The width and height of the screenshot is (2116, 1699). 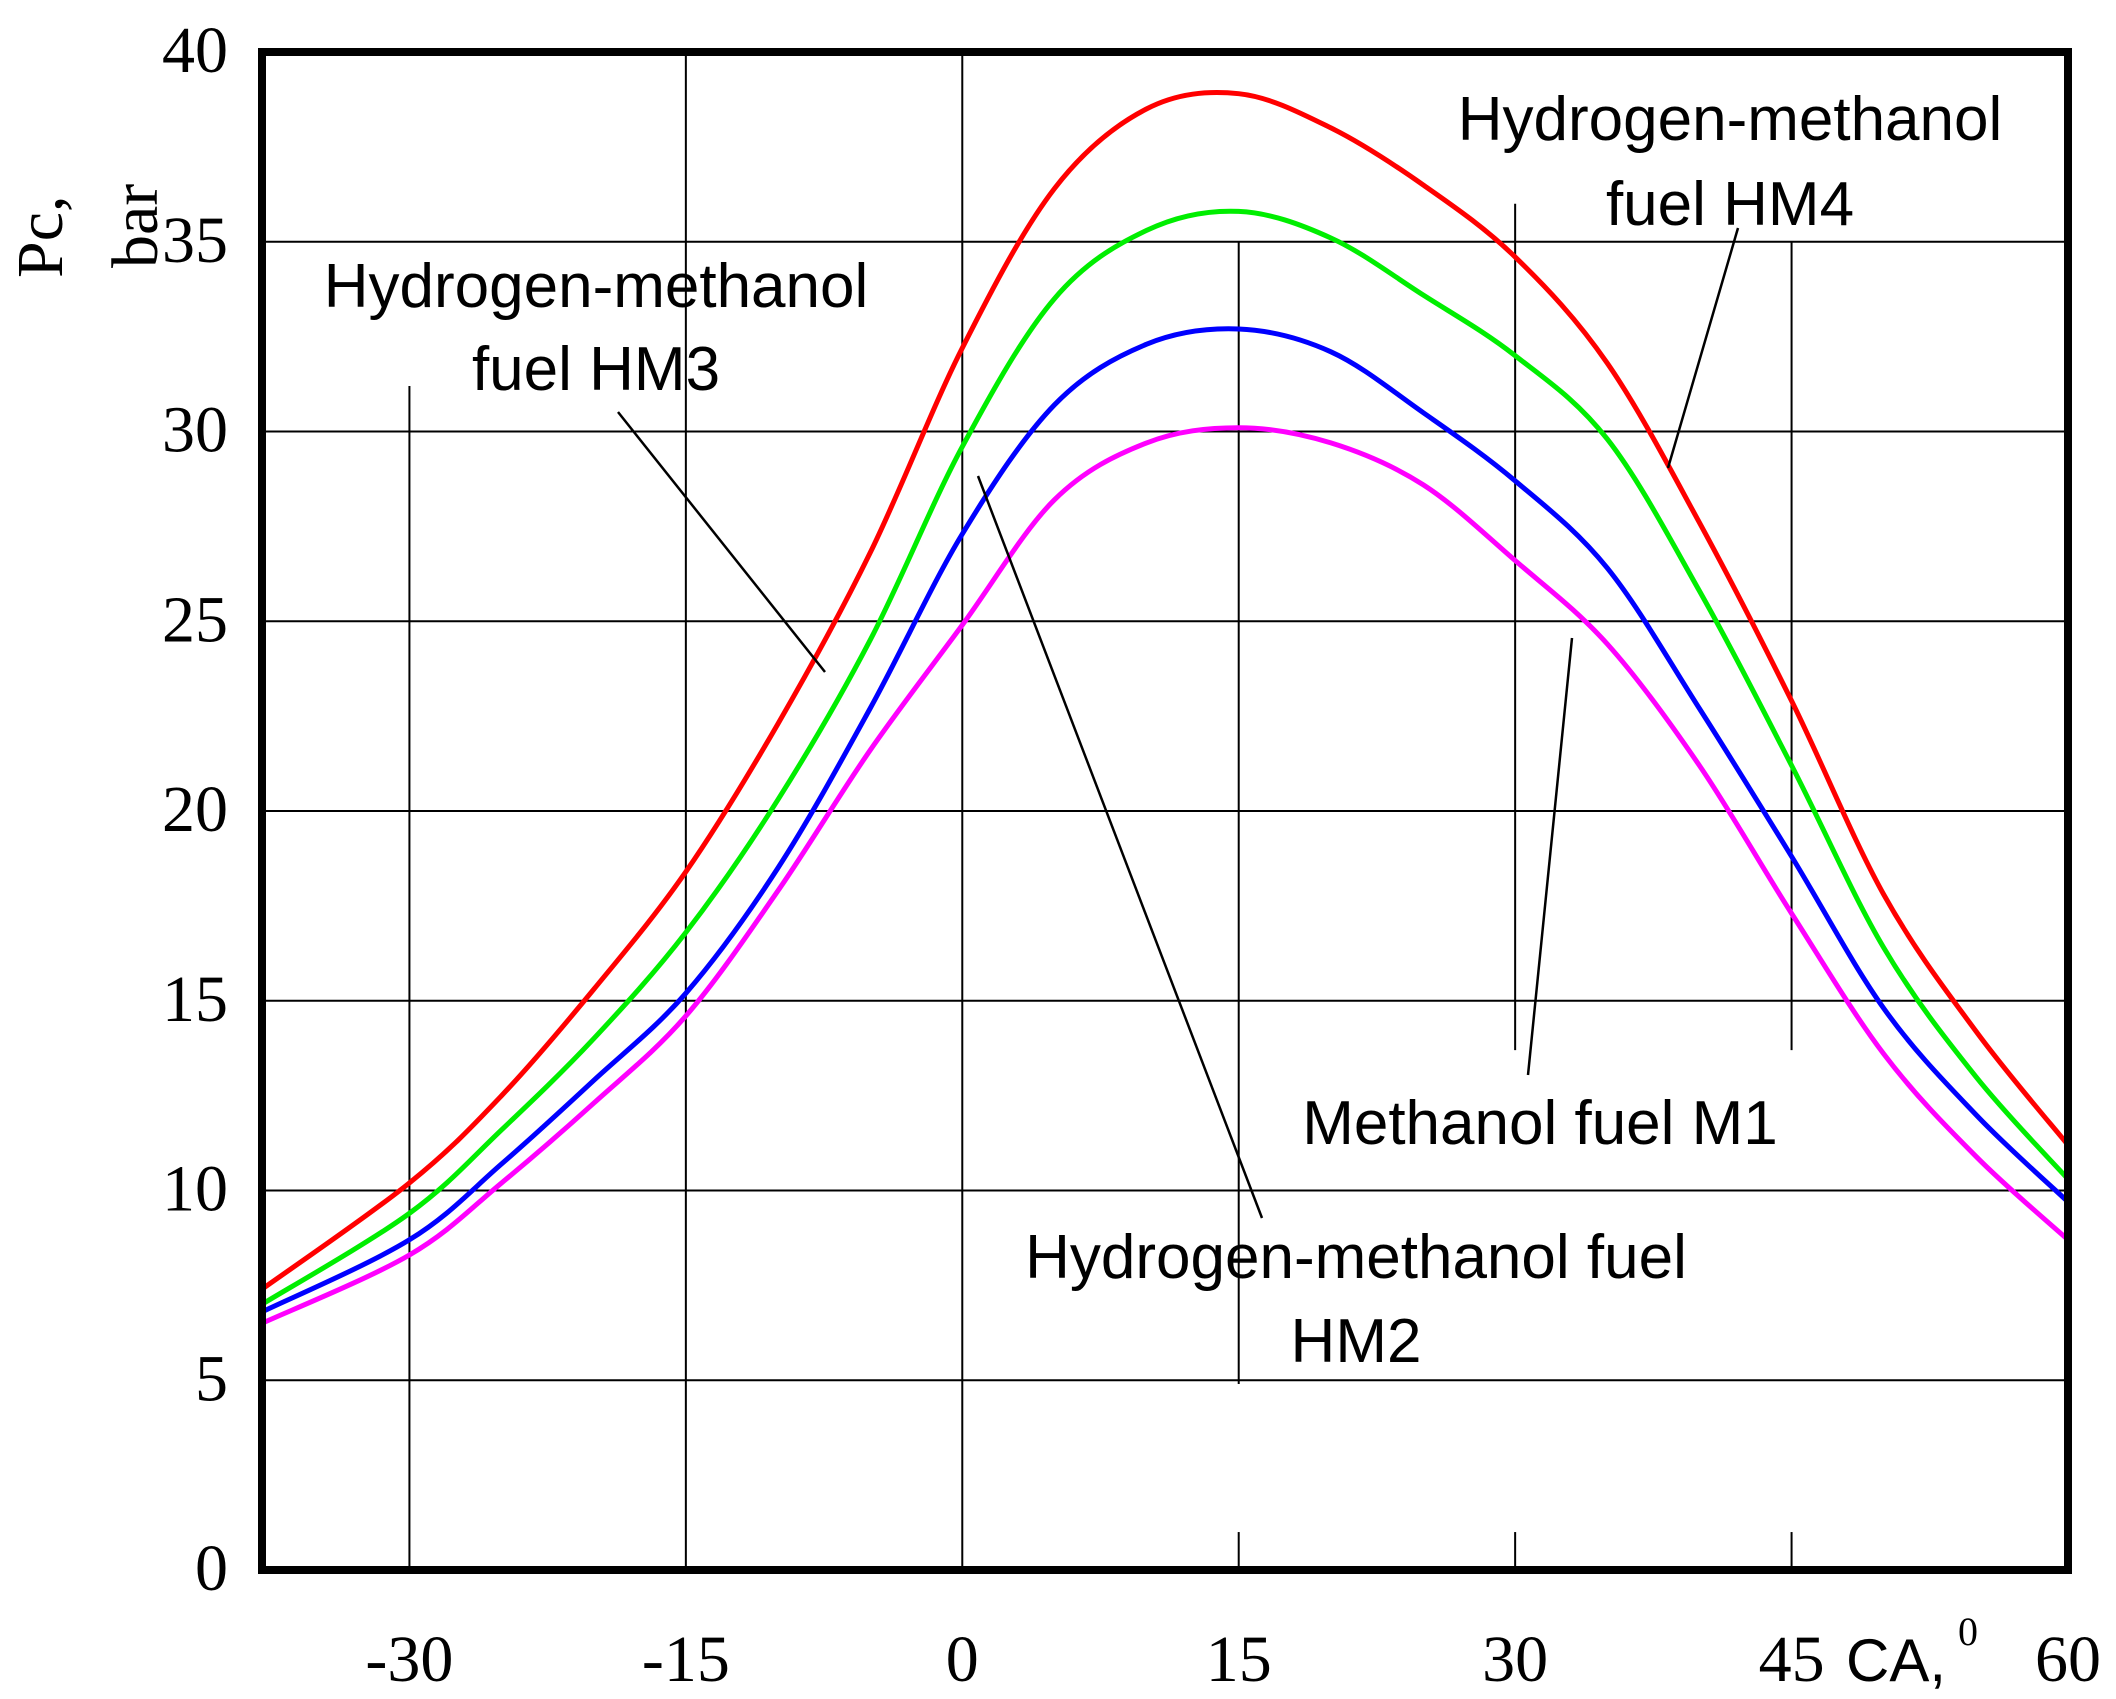 What do you see at coordinates (1730, 204) in the screenshot?
I see `annotation-hm4-line2: fuel HM4` at bounding box center [1730, 204].